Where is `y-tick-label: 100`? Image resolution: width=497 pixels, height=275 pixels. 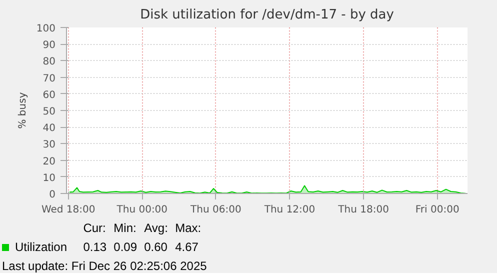
y-tick-label: 100 is located at coordinates (46, 29).